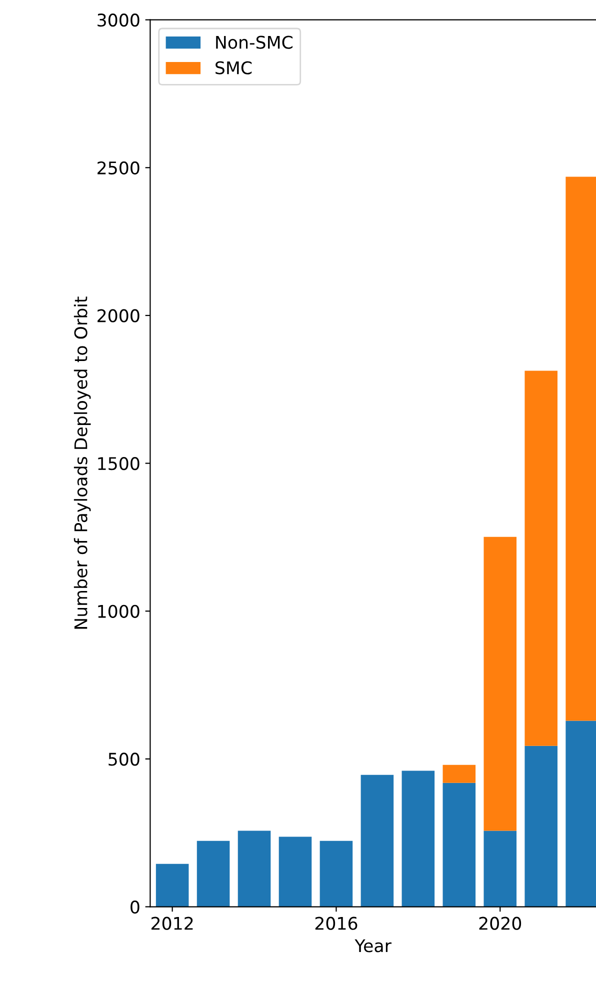 This screenshot has width=596, height=991. I want to click on y-tick-label: 2500, so click(119, 167).